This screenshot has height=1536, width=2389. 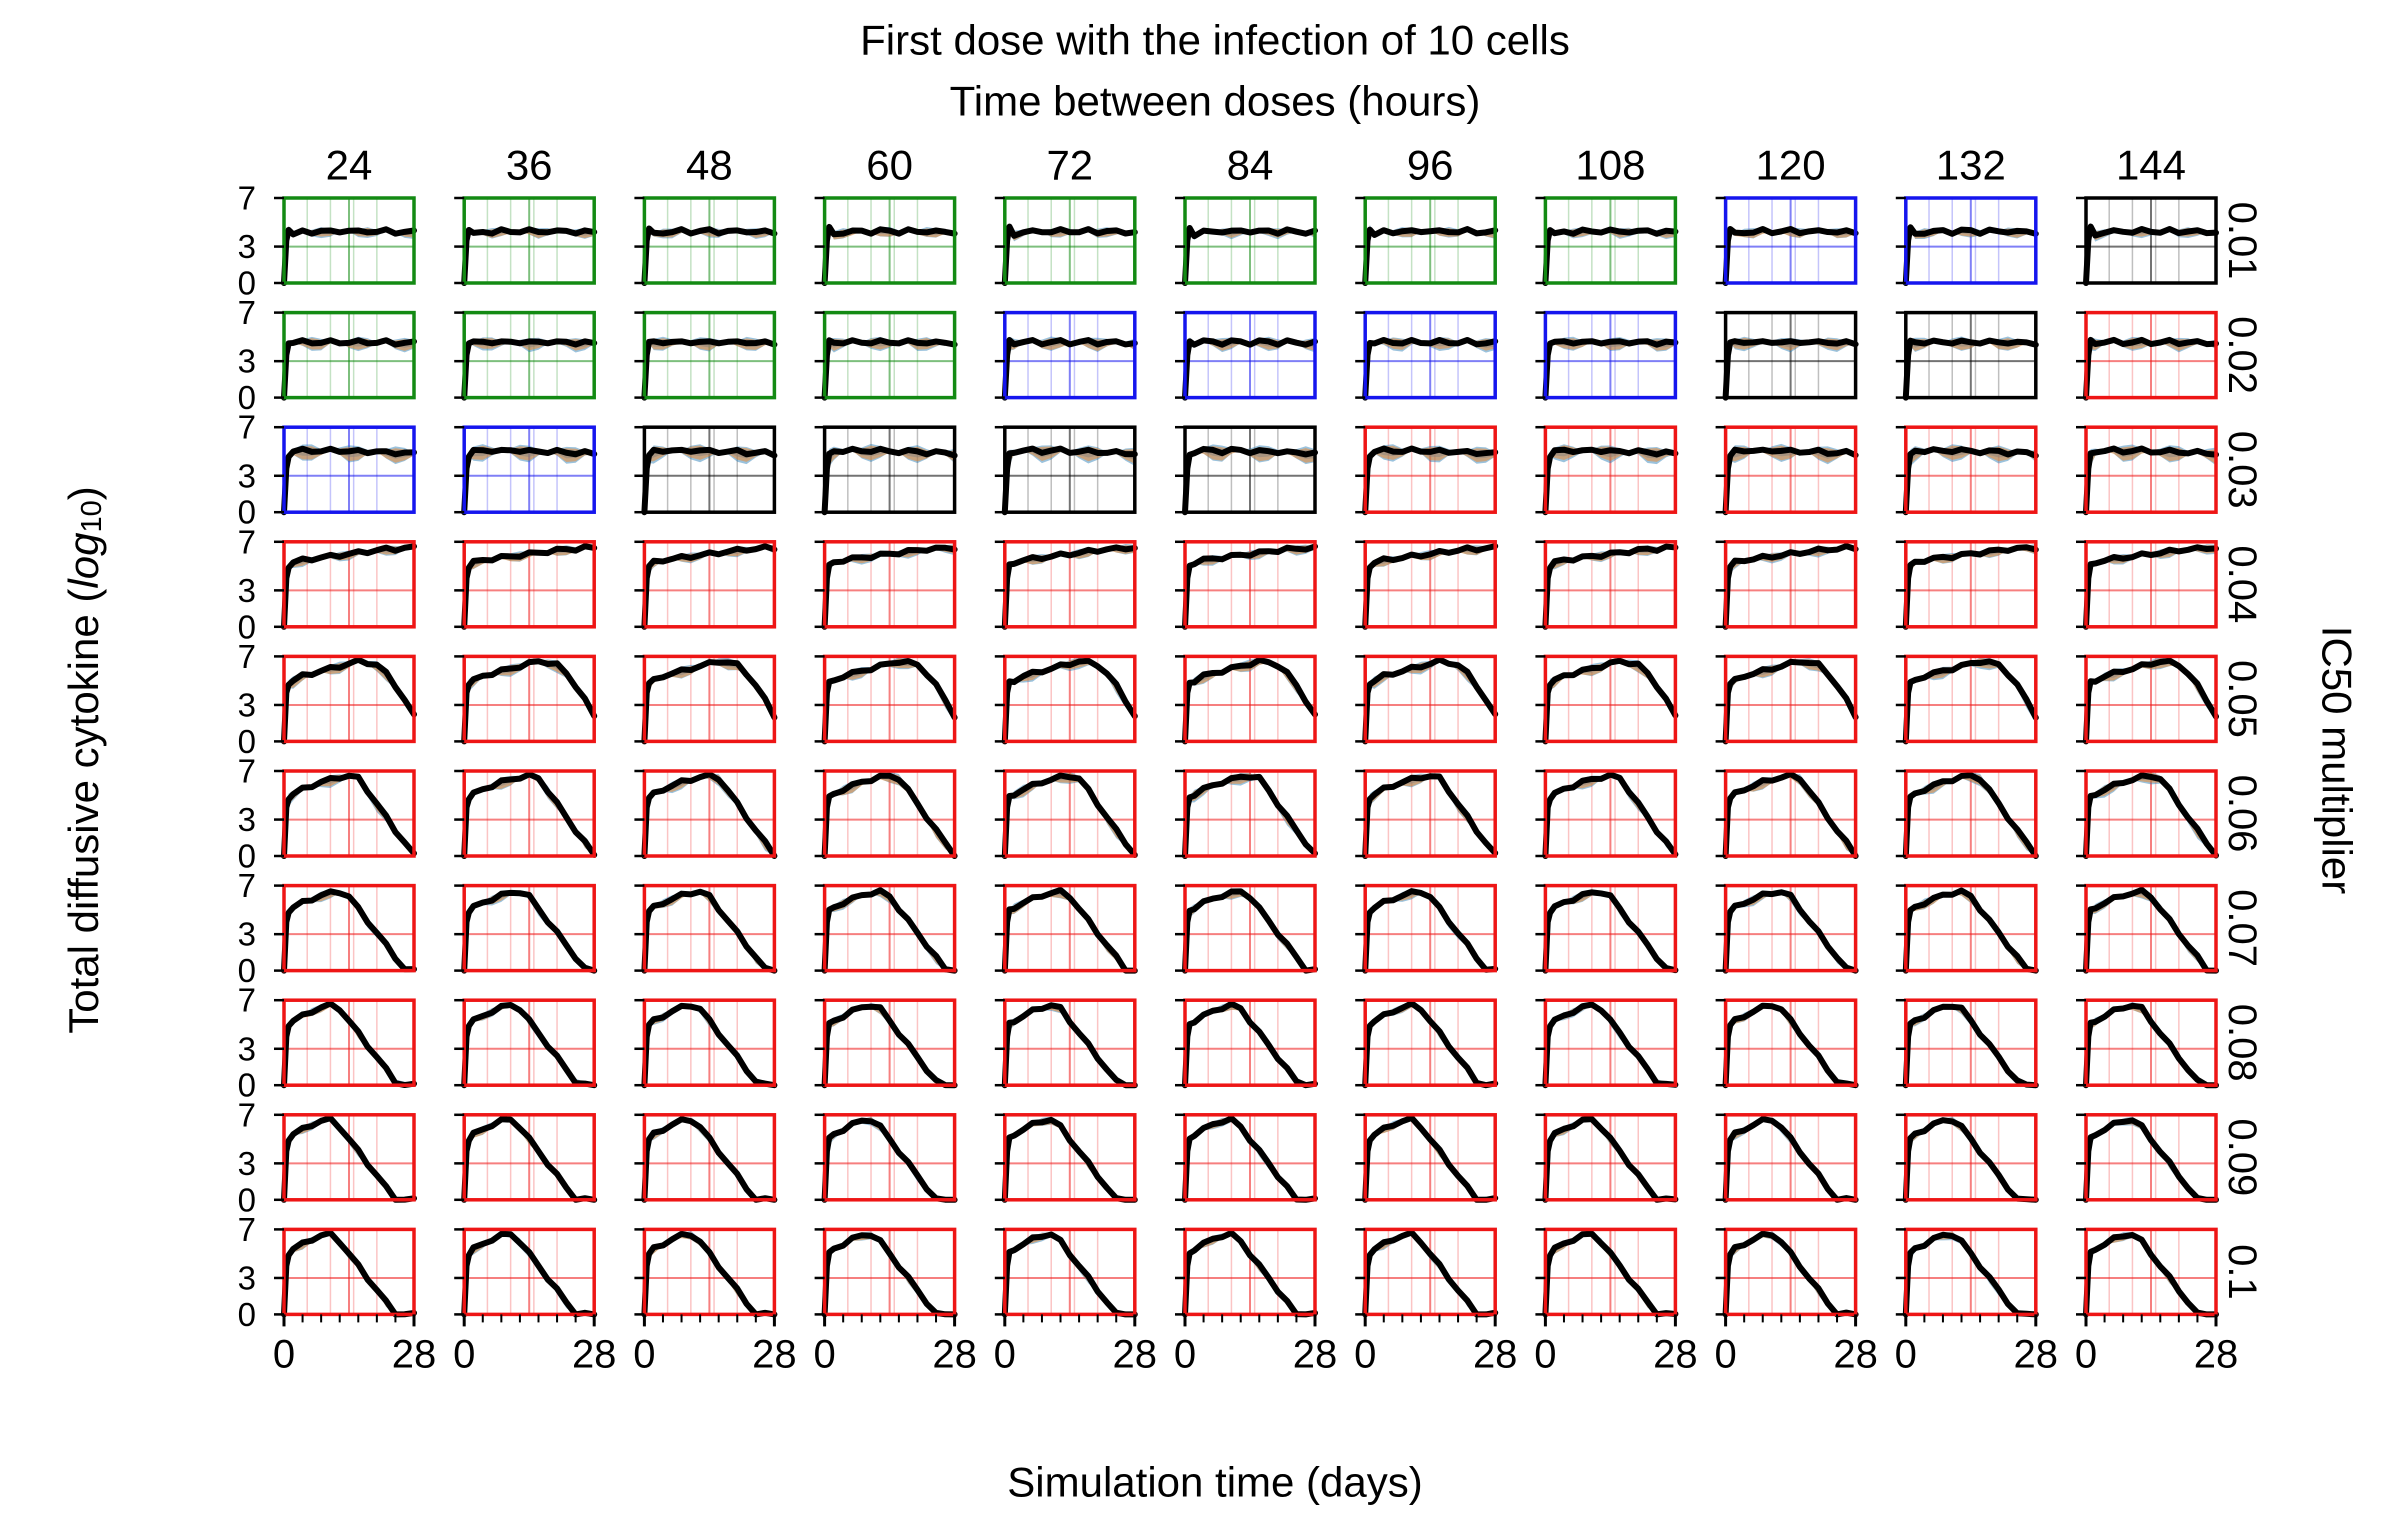 I want to click on panel: 0 28, so click(x=355, y=1301).